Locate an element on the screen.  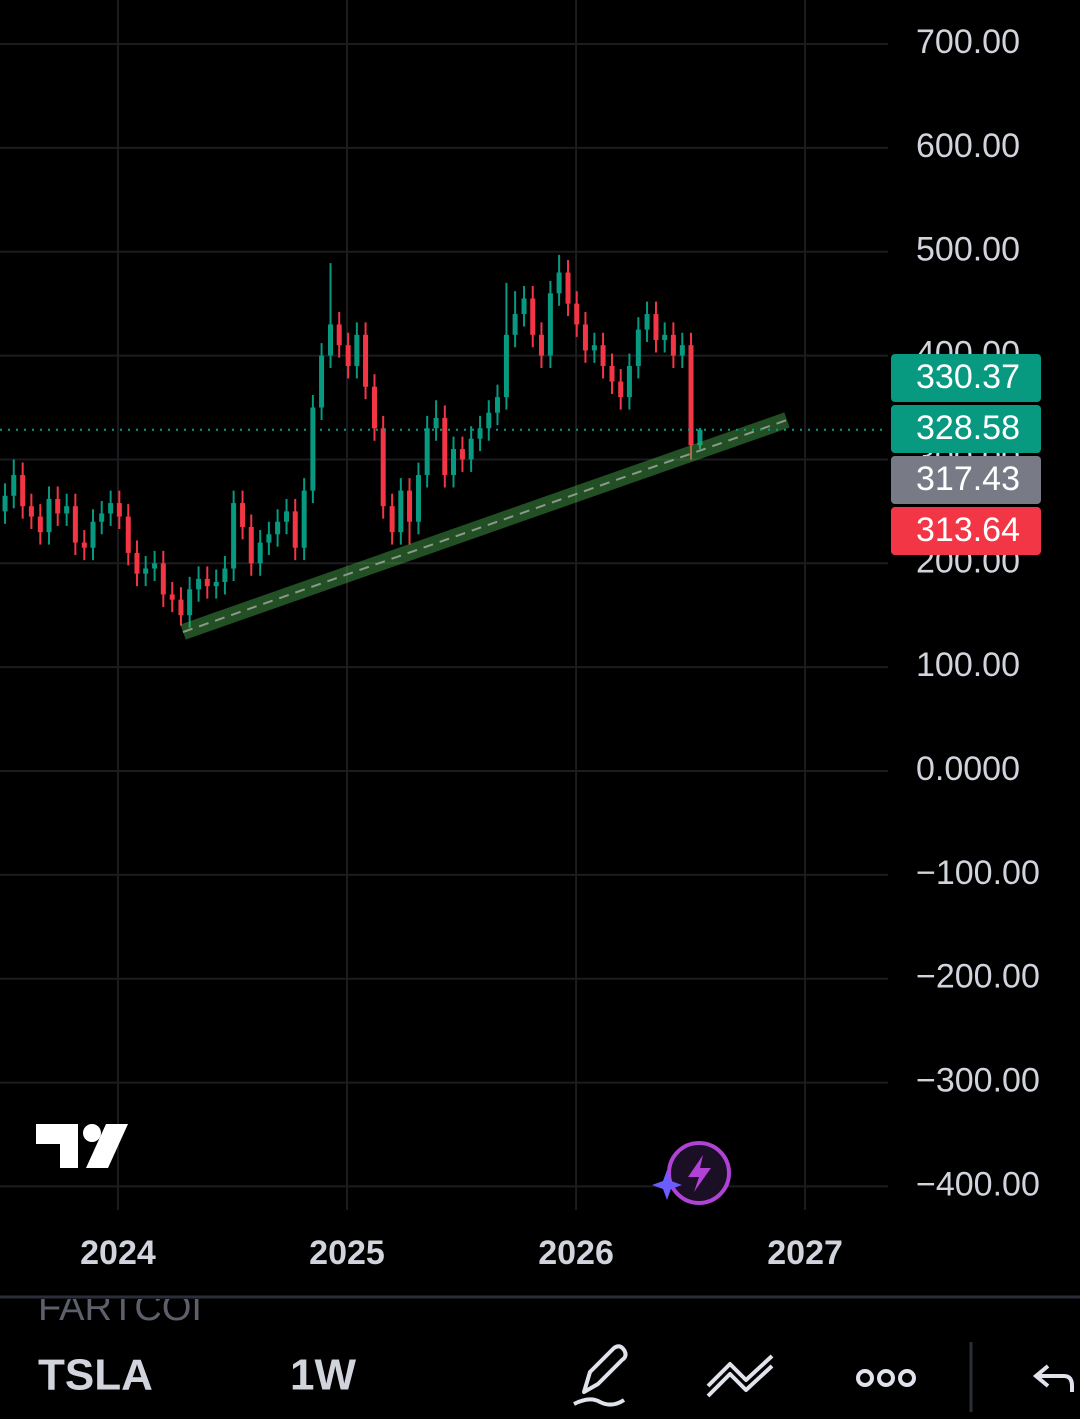
logo is located at coordinates (82, 1146).